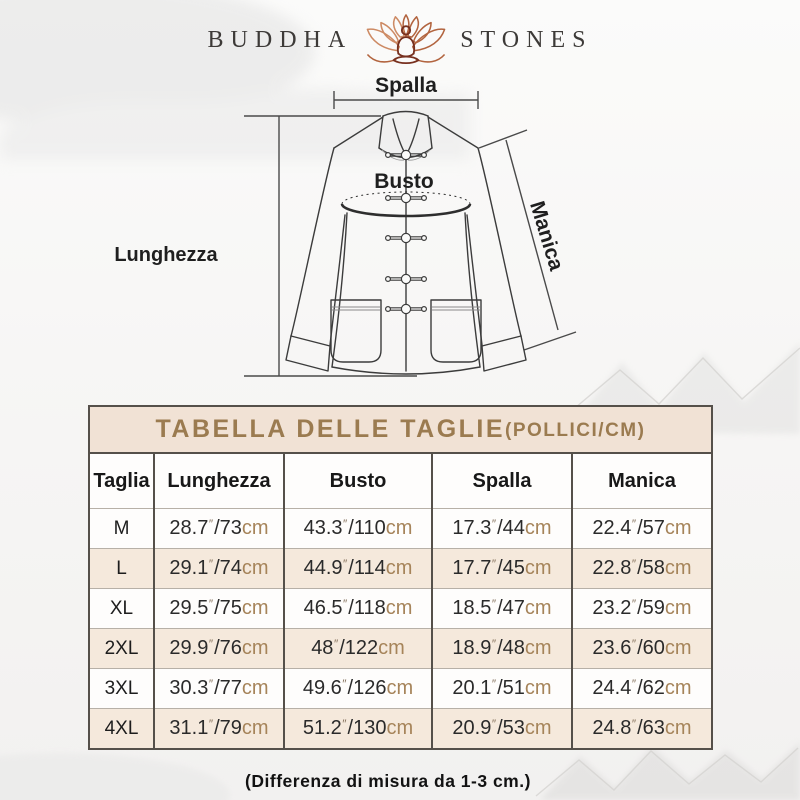 The height and width of the screenshot is (800, 800). I want to click on sleeve-value: 23.2″/59cm, so click(641, 608).